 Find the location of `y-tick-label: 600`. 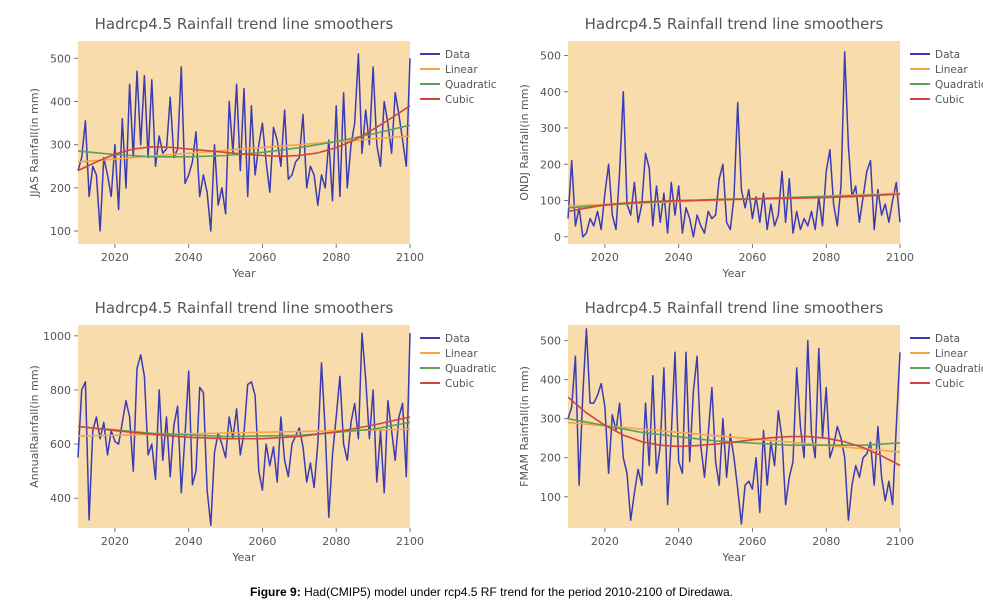

y-tick-label: 600 is located at coordinates (60, 444).